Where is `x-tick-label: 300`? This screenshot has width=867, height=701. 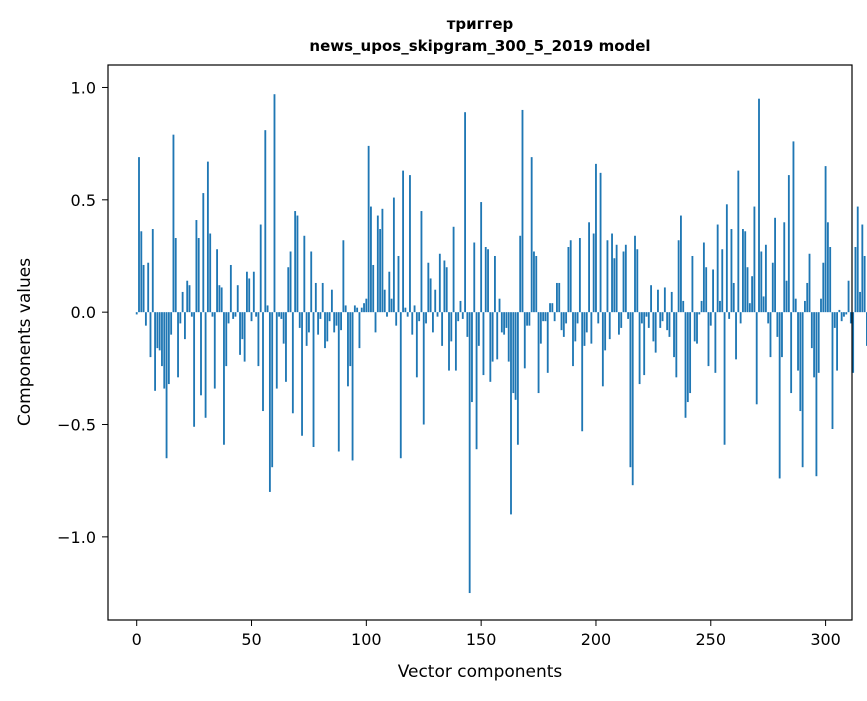
x-tick-label: 300 is located at coordinates (825, 639).